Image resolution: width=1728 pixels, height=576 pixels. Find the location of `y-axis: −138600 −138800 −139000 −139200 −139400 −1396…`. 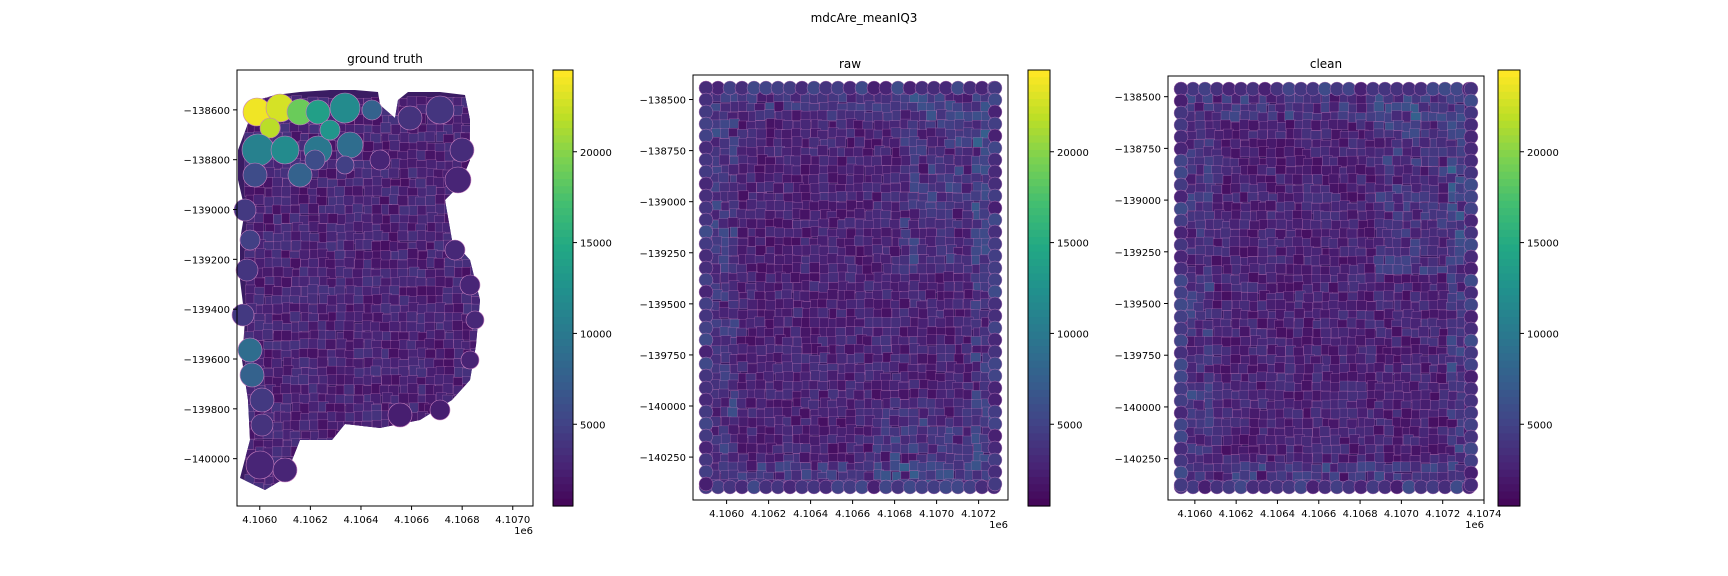

y-axis: −138600 −138800 −139000 −139200 −139400 −1396… is located at coordinates (210, 286).